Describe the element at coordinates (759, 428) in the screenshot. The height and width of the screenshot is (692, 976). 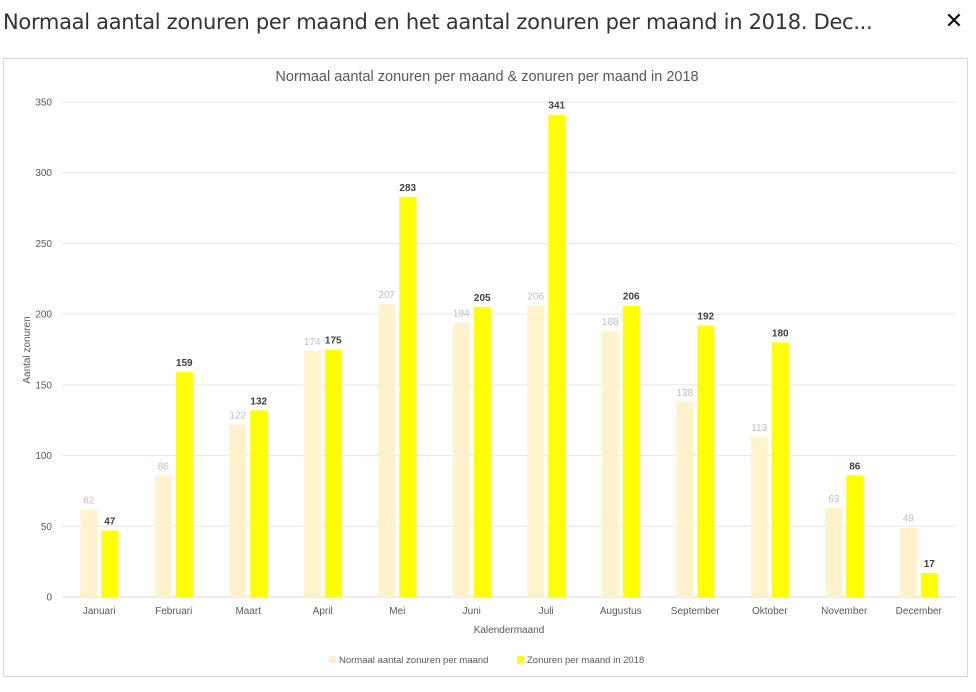
I see `data-label-normal: 113` at that location.